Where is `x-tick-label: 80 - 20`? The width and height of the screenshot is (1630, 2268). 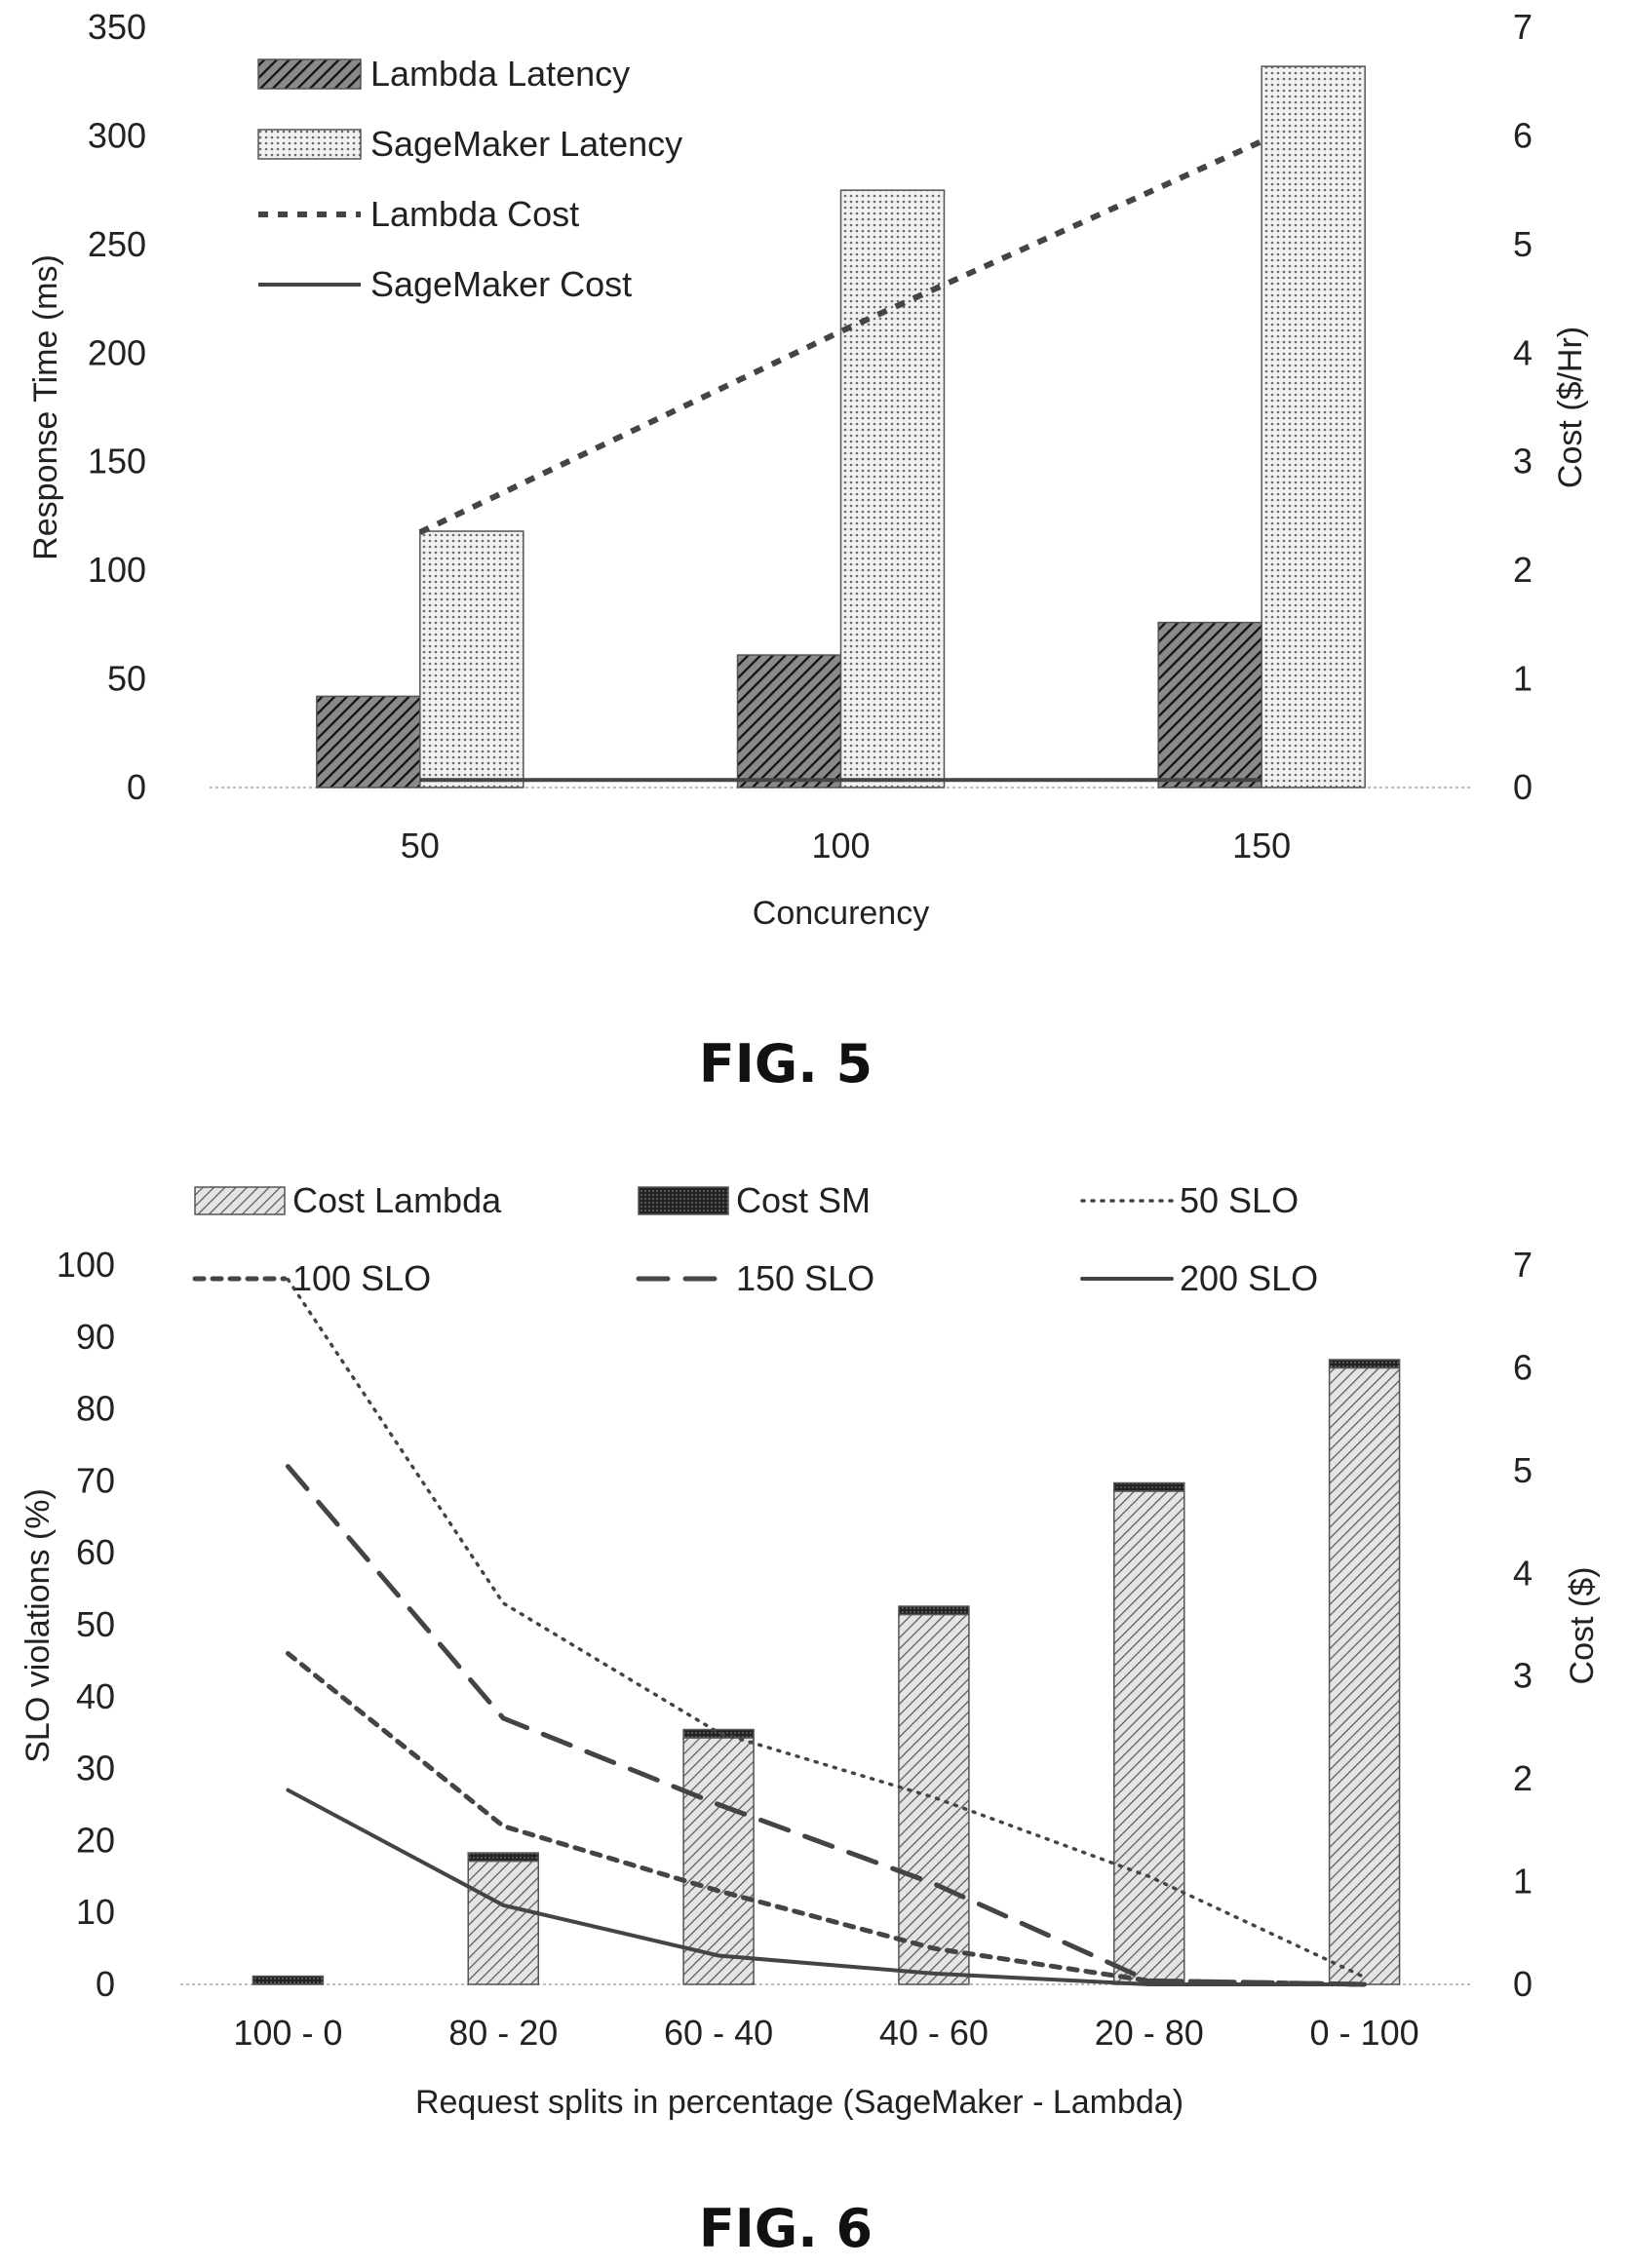 x-tick-label: 80 - 20 is located at coordinates (503, 2033).